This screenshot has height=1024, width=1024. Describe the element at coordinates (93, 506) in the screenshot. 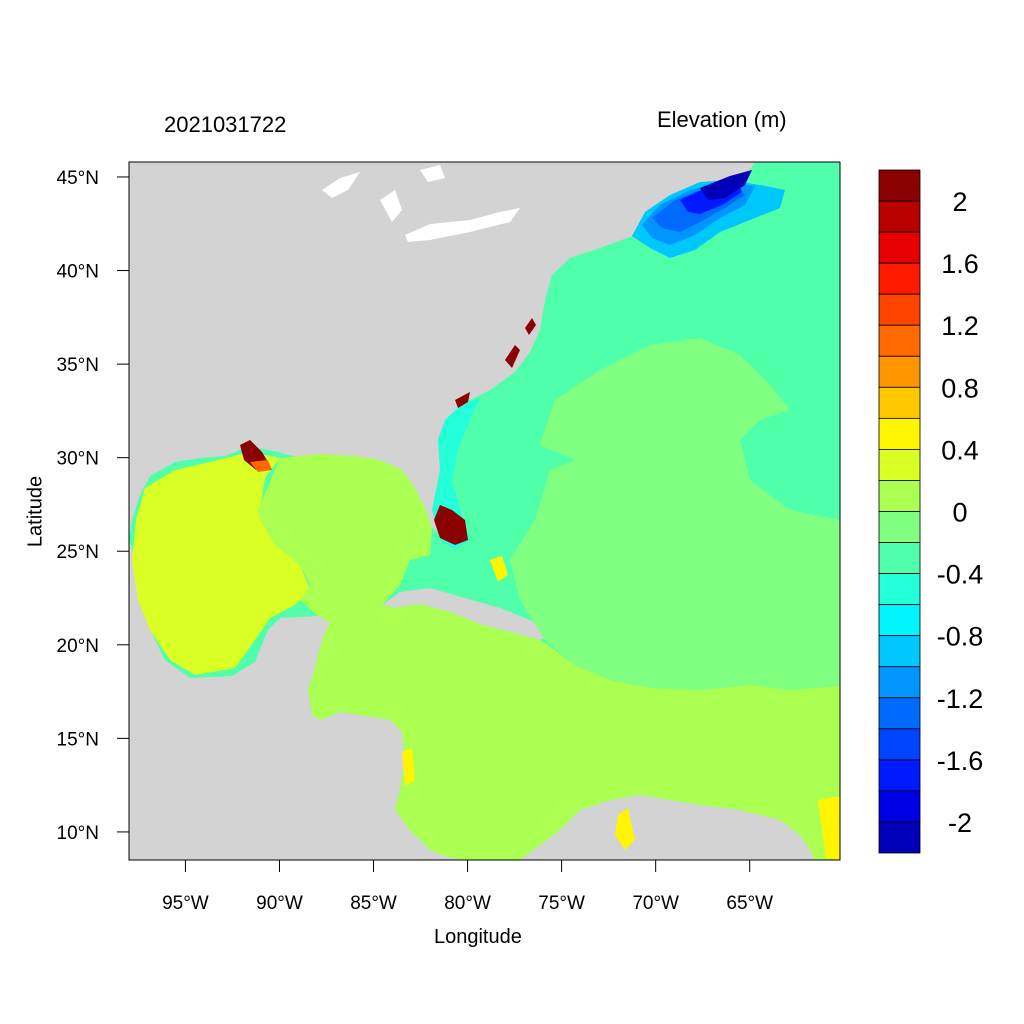

I see `y-ticks: 45°N 40°N 35°N 30°N 25°N 20°N 15°N 10°N` at that location.